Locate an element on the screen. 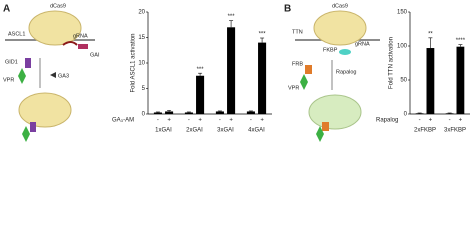  panel-label: A is located at coordinates (6, 9).